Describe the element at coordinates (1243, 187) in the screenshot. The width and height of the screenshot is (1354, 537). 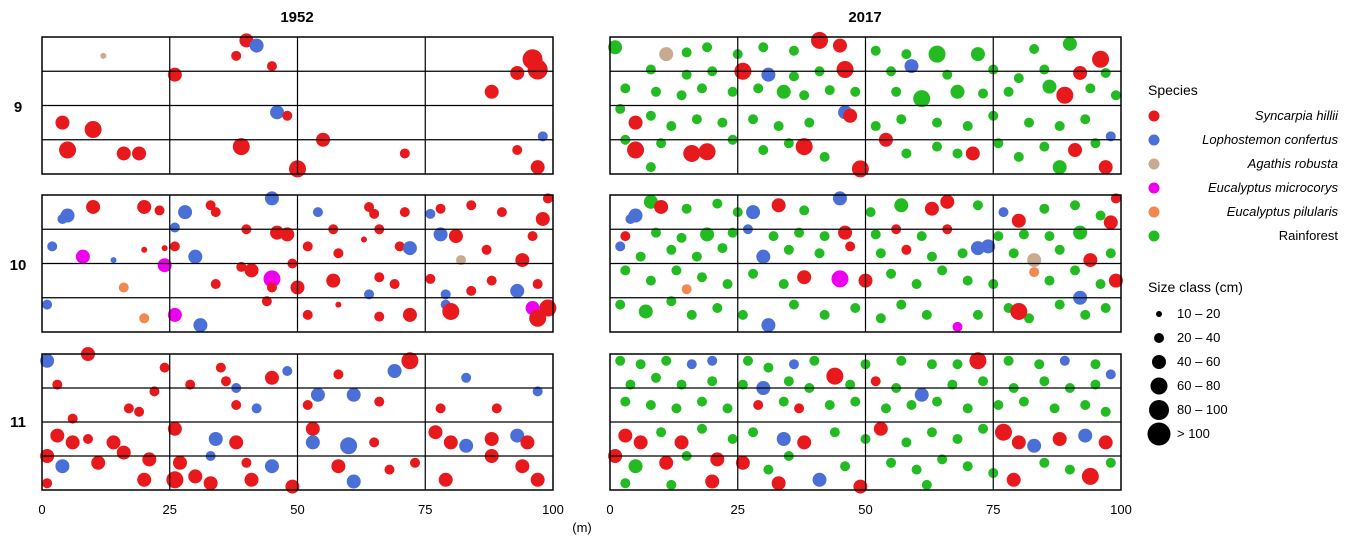
I see `species-legend-item: Eucalyptus microcorys` at that location.